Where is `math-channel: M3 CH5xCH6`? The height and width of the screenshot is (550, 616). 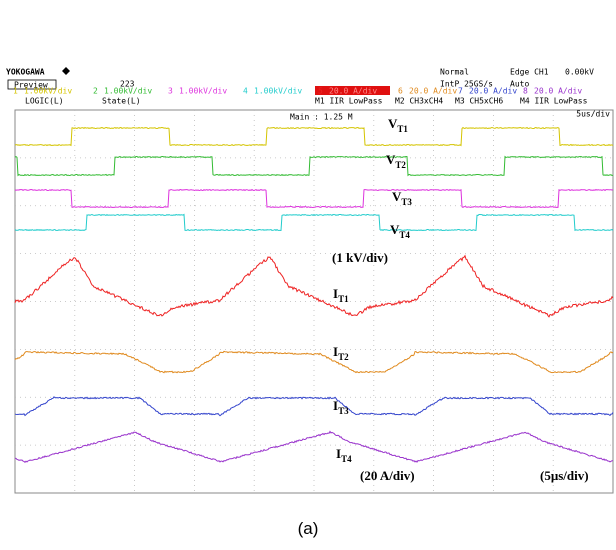
math-channel: M3 CH5xCH6 is located at coordinates (479, 101).